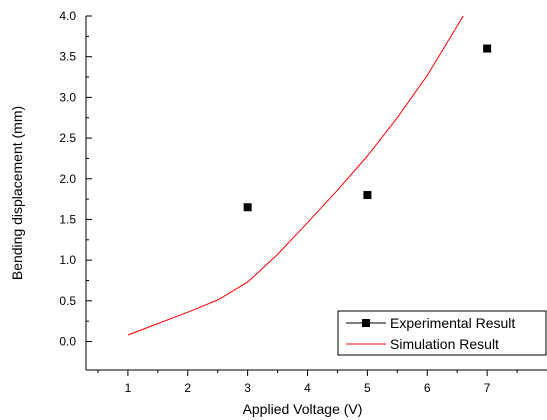  What do you see at coordinates (67, 138) in the screenshot?
I see `y-tick-label: 2.5` at bounding box center [67, 138].